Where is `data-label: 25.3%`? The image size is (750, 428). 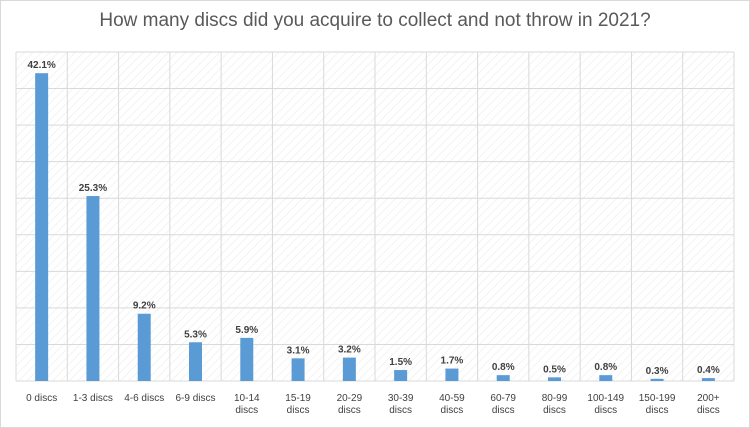
data-label: 25.3% is located at coordinates (93, 188).